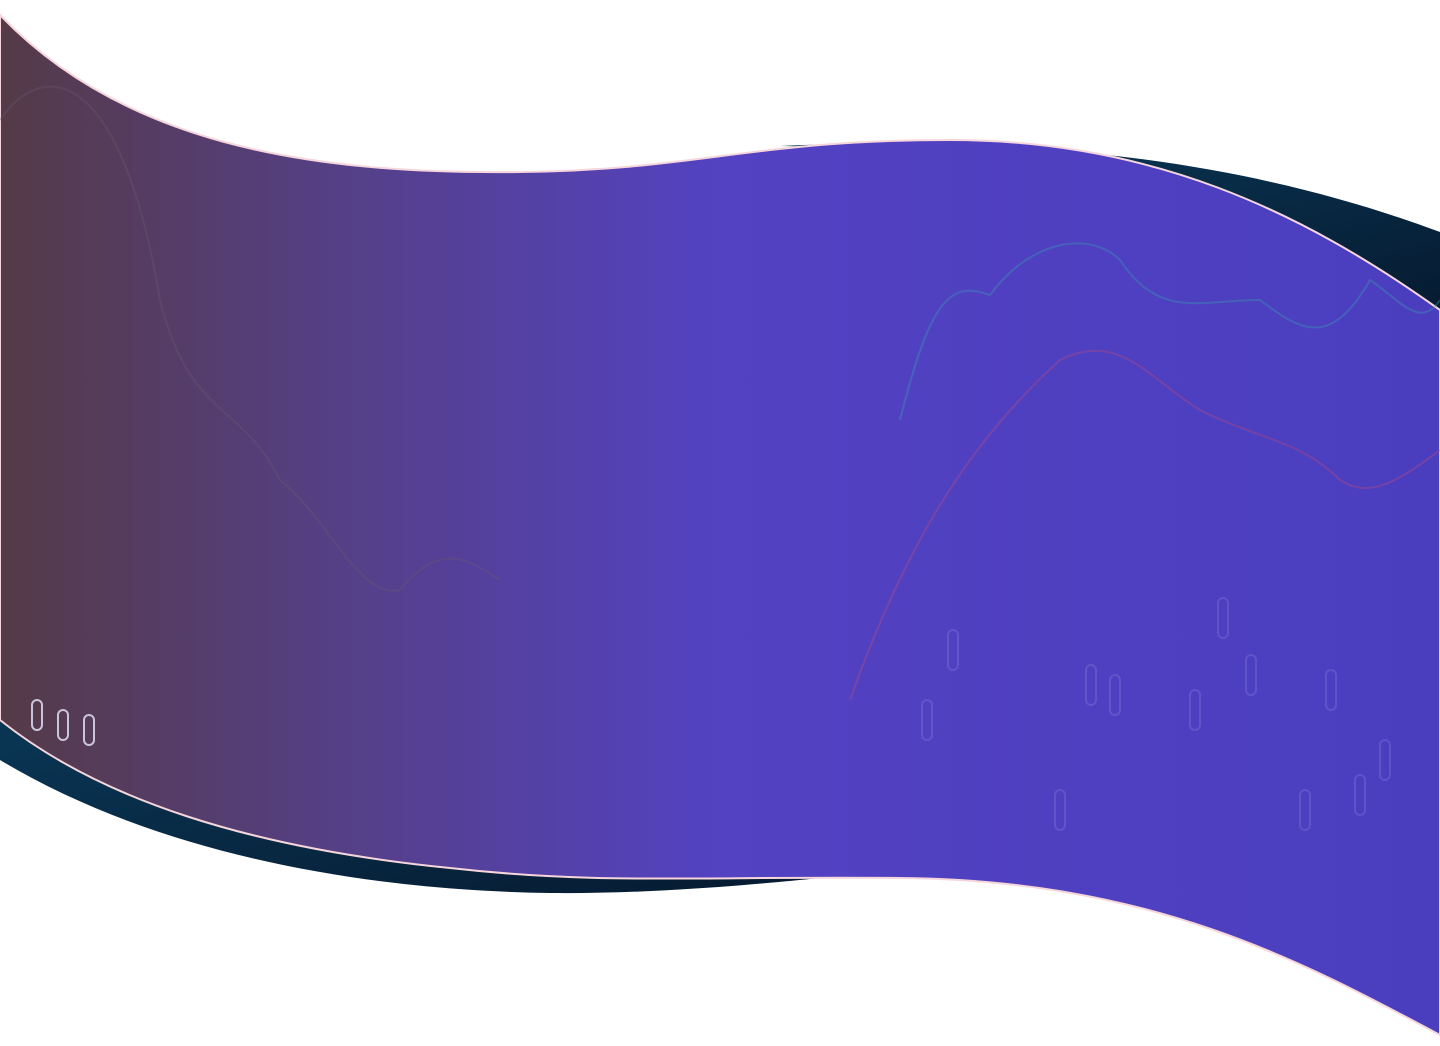 This screenshot has width=1440, height=1046. Describe the element at coordinates (1156, 714) in the screenshot. I see `candles` at that location.